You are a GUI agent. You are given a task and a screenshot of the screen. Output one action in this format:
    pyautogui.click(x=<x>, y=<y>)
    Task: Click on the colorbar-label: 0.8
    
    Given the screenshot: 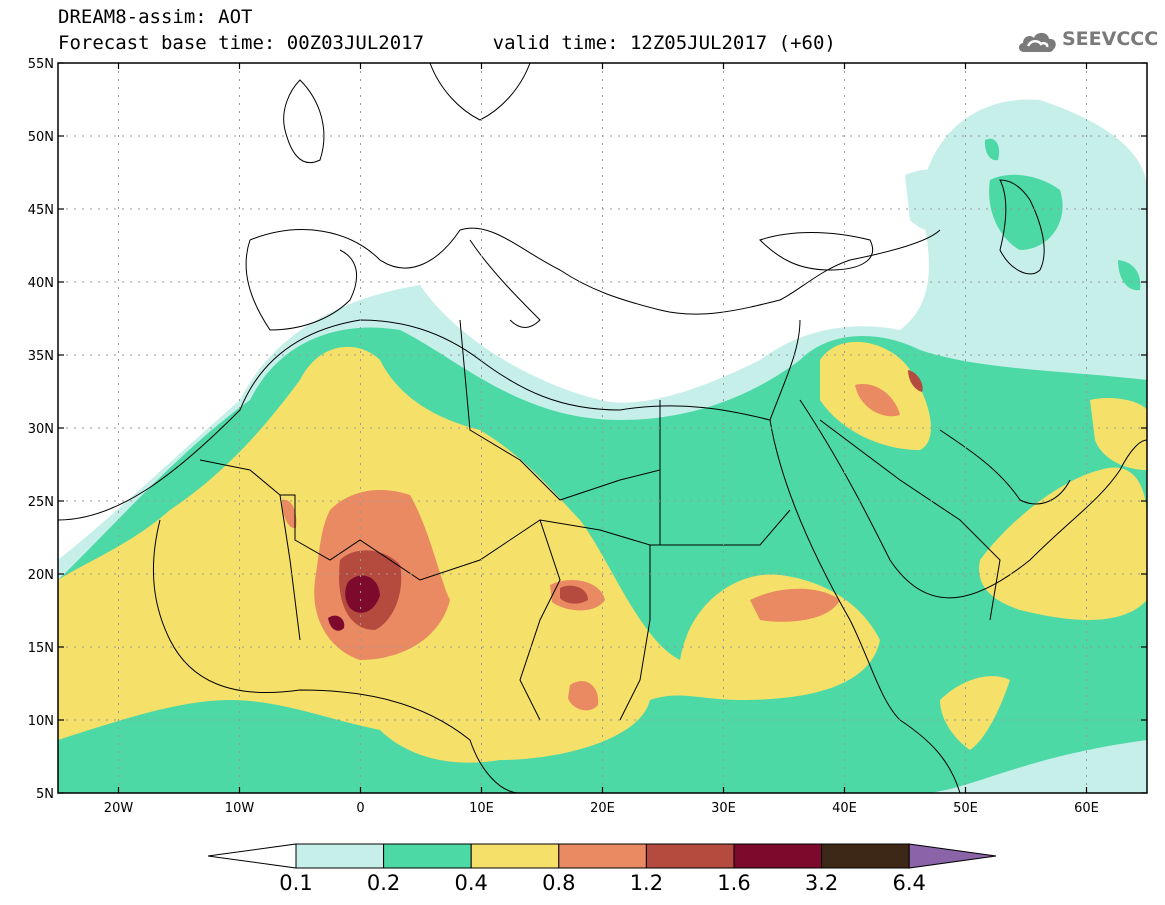 What is the action you would take?
    pyautogui.click(x=558, y=883)
    